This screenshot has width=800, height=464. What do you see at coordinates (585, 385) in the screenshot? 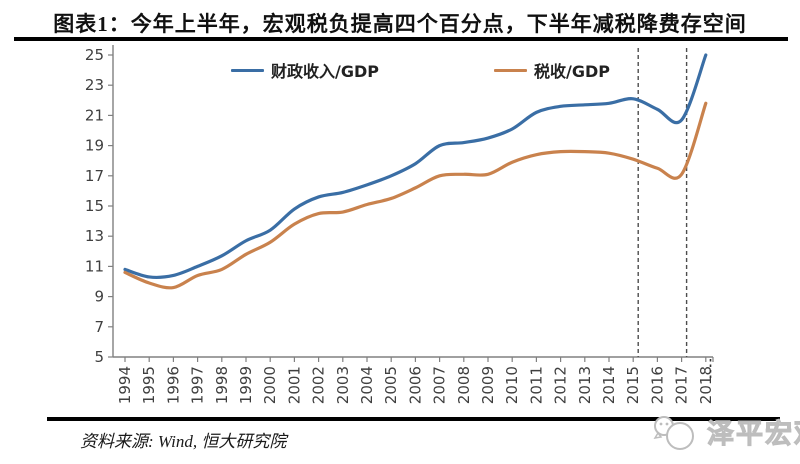
I see `x-tick-label: 2013` at bounding box center [585, 385].